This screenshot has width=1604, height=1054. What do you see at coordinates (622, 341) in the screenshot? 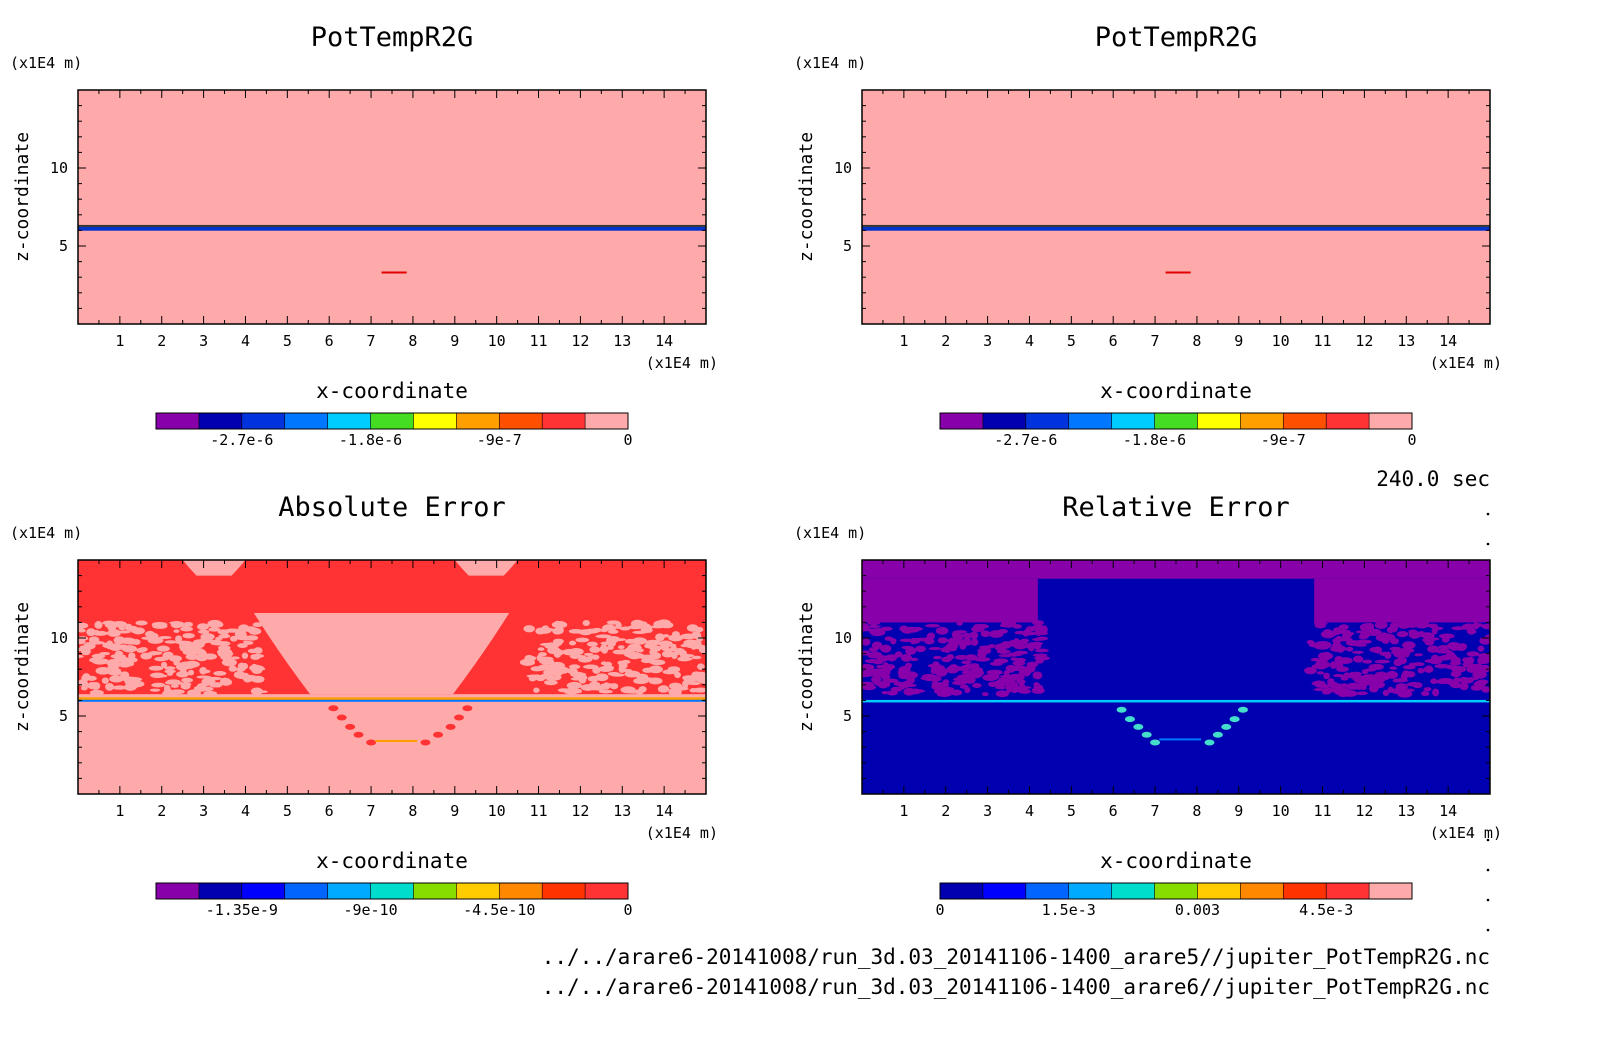
I see `x-tick-label: 13` at bounding box center [622, 341].